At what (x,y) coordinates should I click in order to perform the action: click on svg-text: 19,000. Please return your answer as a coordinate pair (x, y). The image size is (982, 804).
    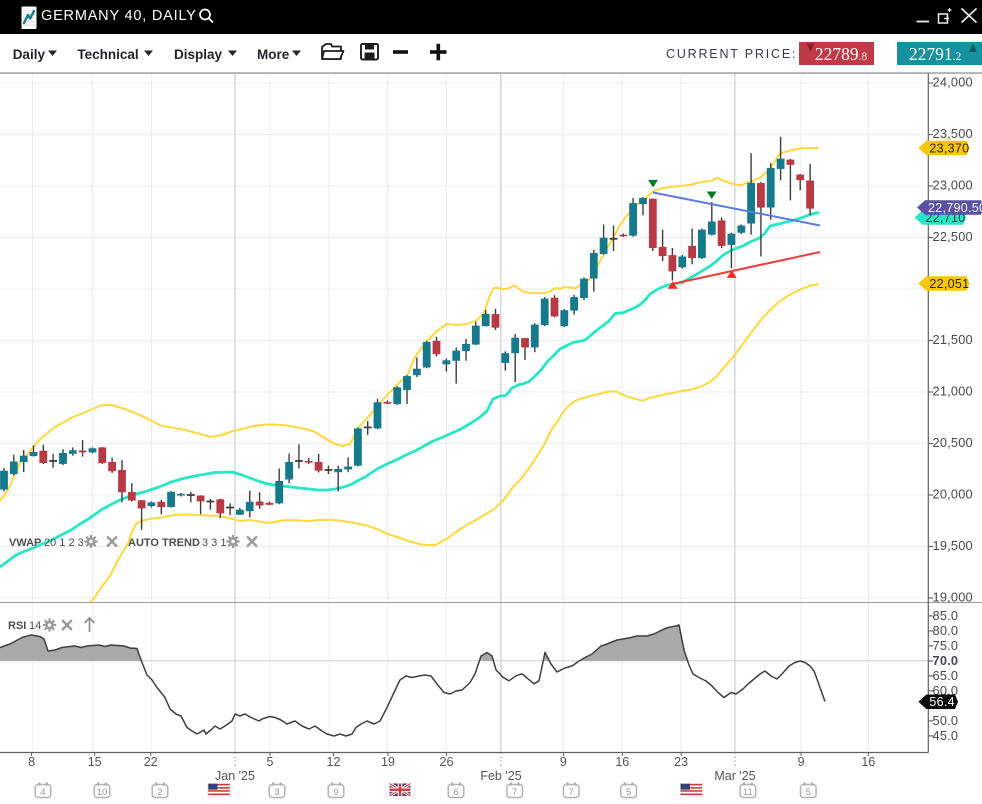
    Looking at the image, I should click on (953, 597).